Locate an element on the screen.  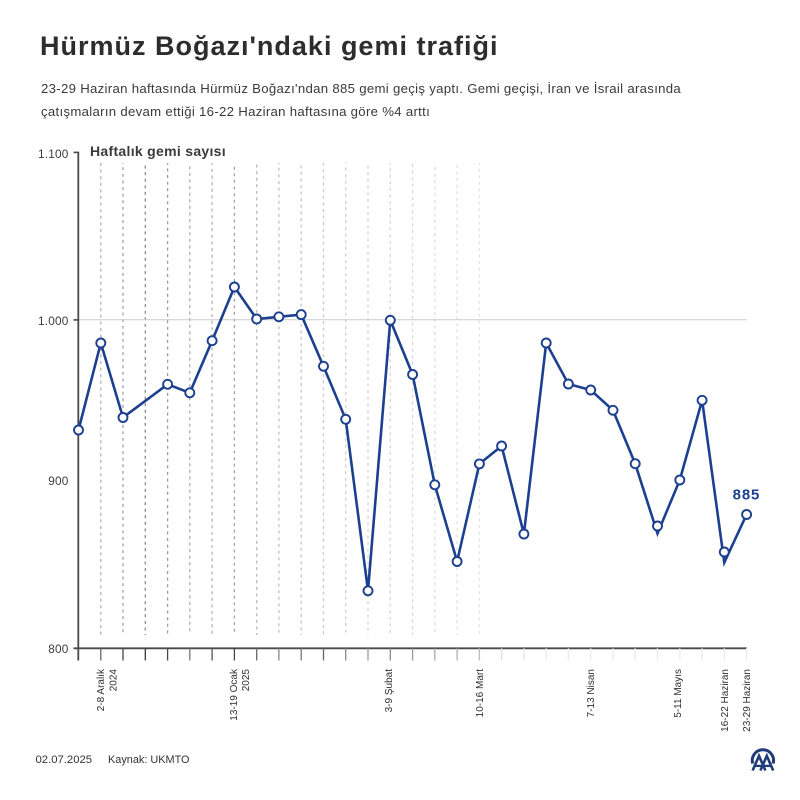
svg-text: 23-29 Haziran is located at coordinates (747, 700).